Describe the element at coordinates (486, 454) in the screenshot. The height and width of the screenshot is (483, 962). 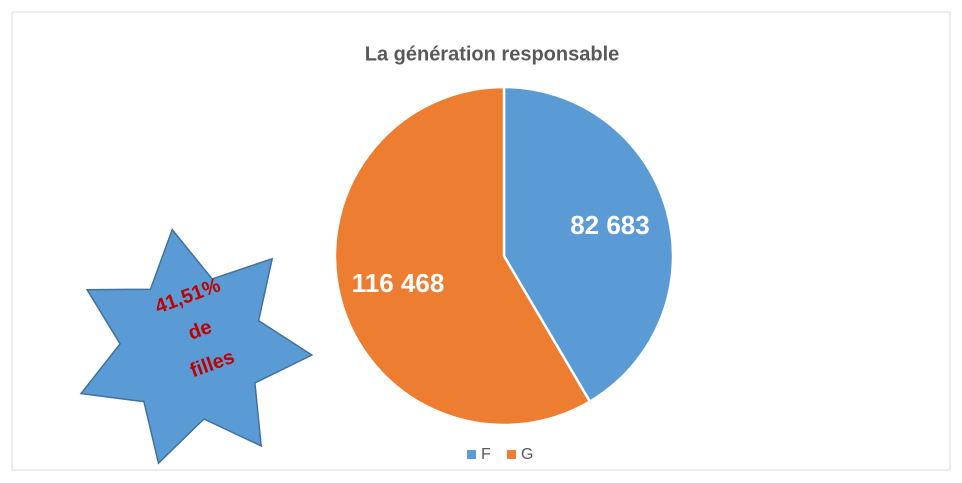
I see `legend-label: F` at that location.